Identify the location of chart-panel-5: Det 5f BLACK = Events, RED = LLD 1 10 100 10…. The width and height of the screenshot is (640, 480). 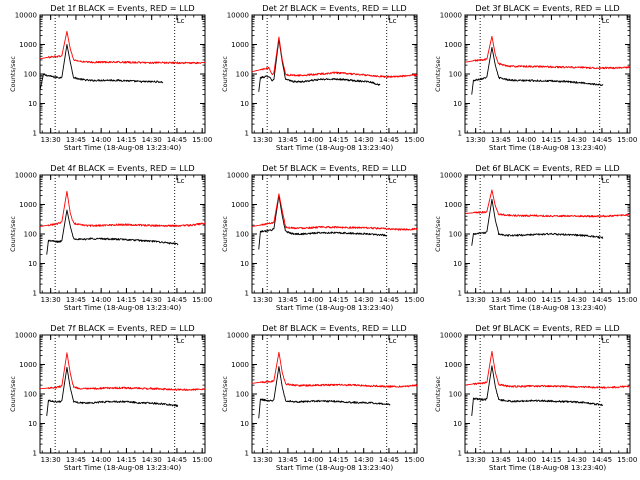
(322, 237).